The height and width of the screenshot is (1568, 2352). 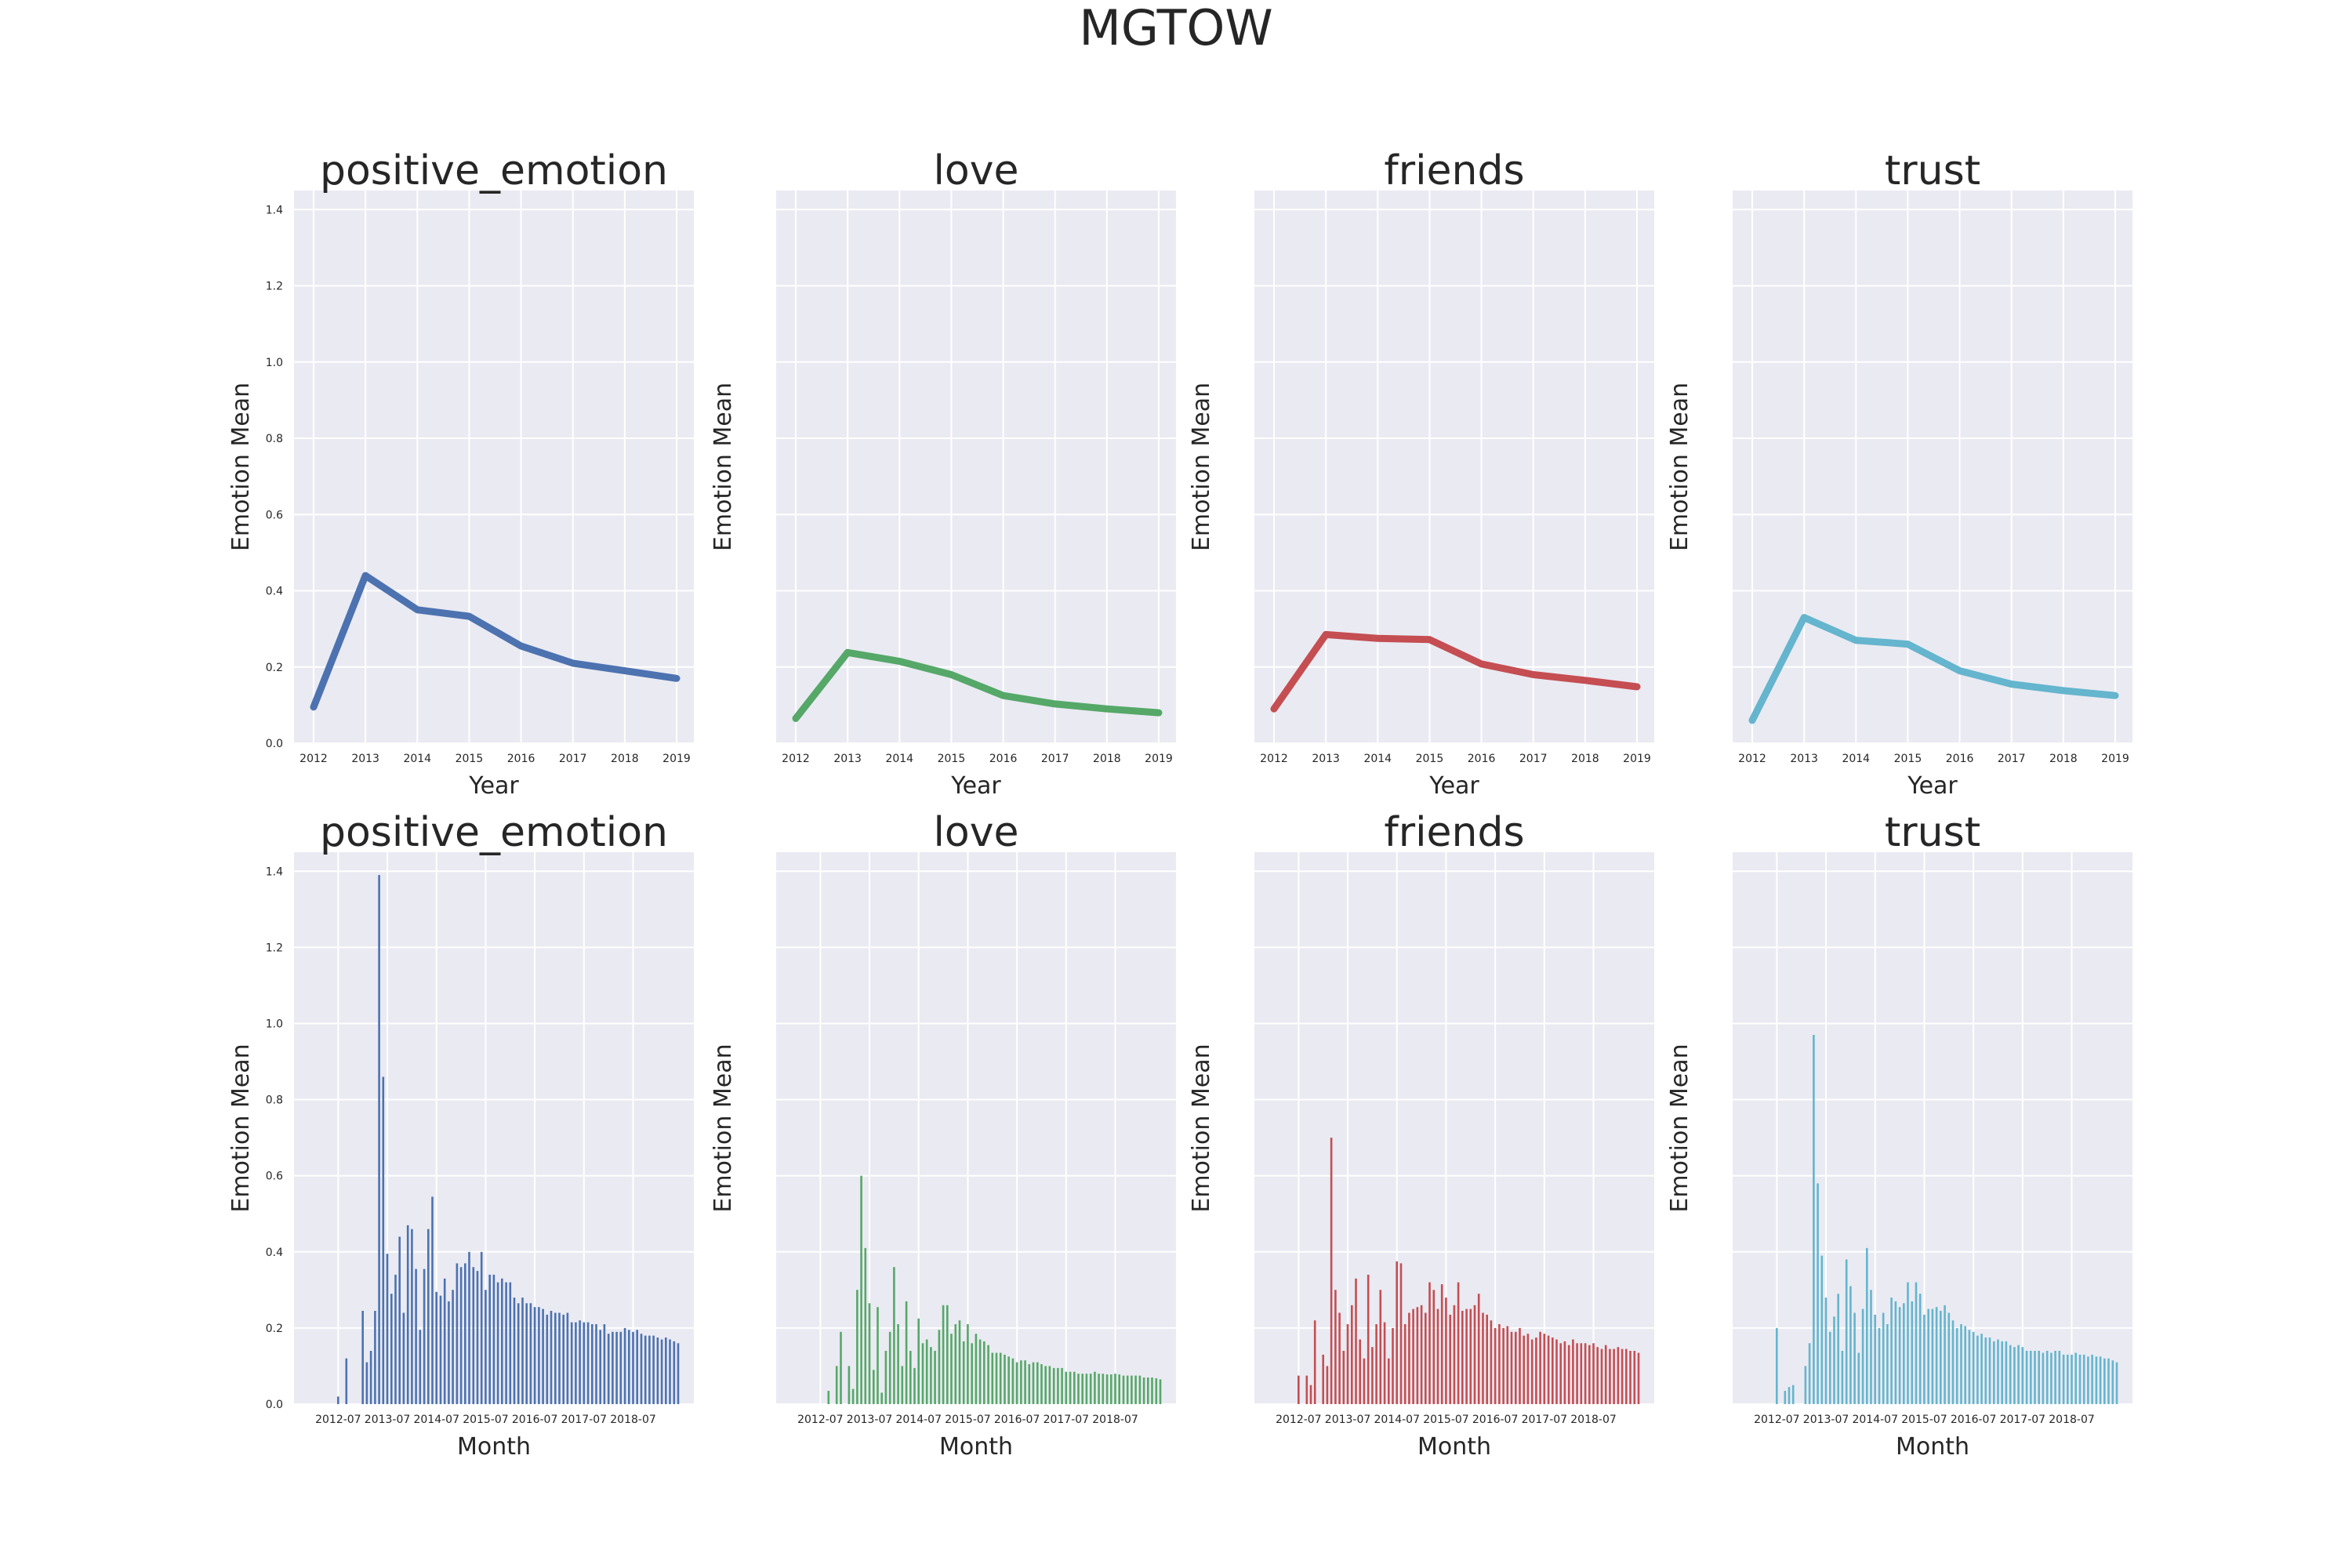 What do you see at coordinates (1201, 1128) in the screenshot?
I see `y-axis-label: Emotion Mean` at bounding box center [1201, 1128].